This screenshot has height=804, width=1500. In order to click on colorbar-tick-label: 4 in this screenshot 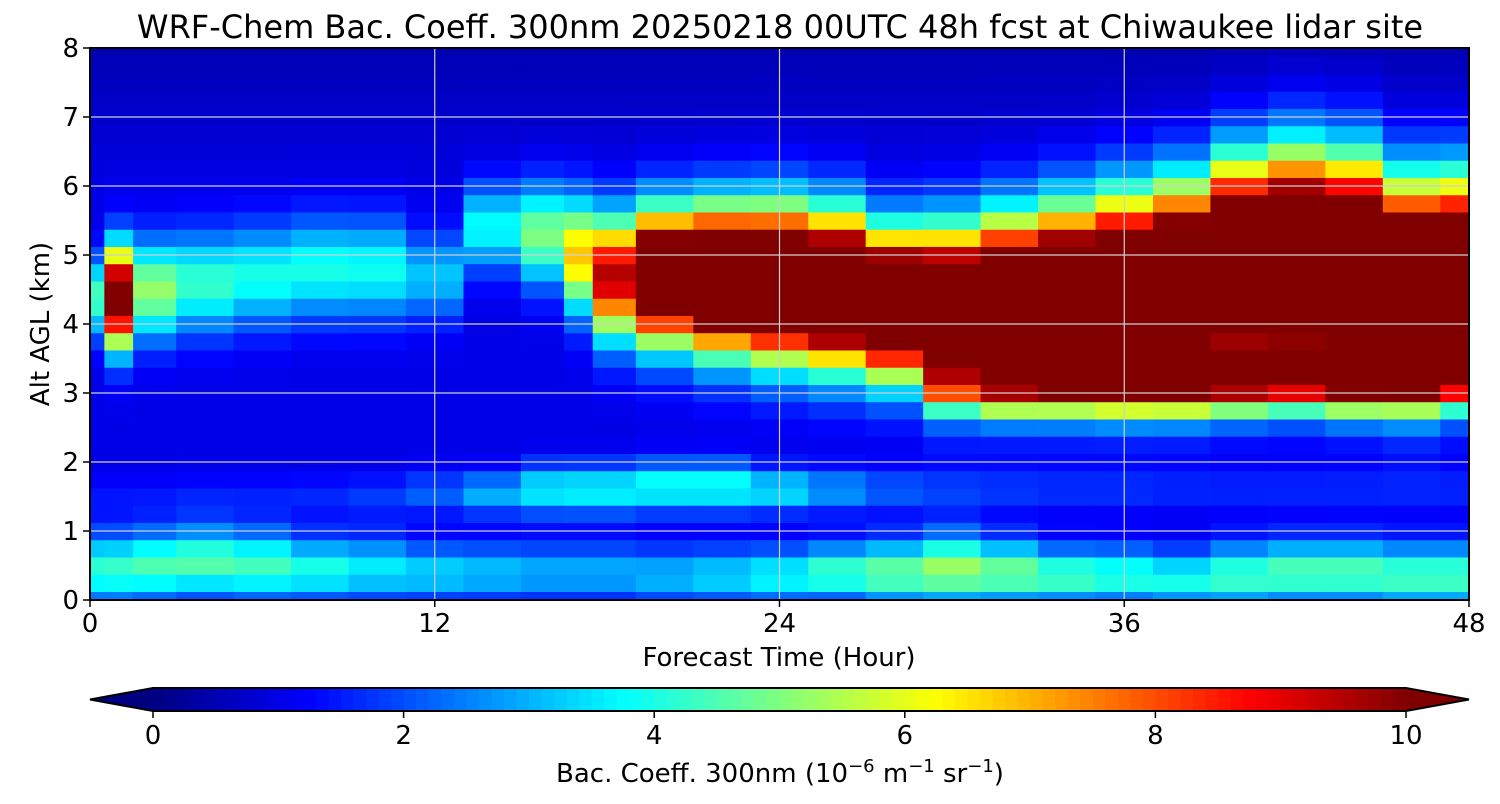, I will do `click(654, 736)`.